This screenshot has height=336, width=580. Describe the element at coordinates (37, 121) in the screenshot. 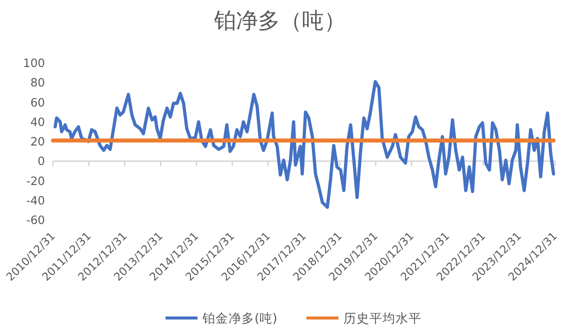

I see `y-tick-label: 40` at that location.